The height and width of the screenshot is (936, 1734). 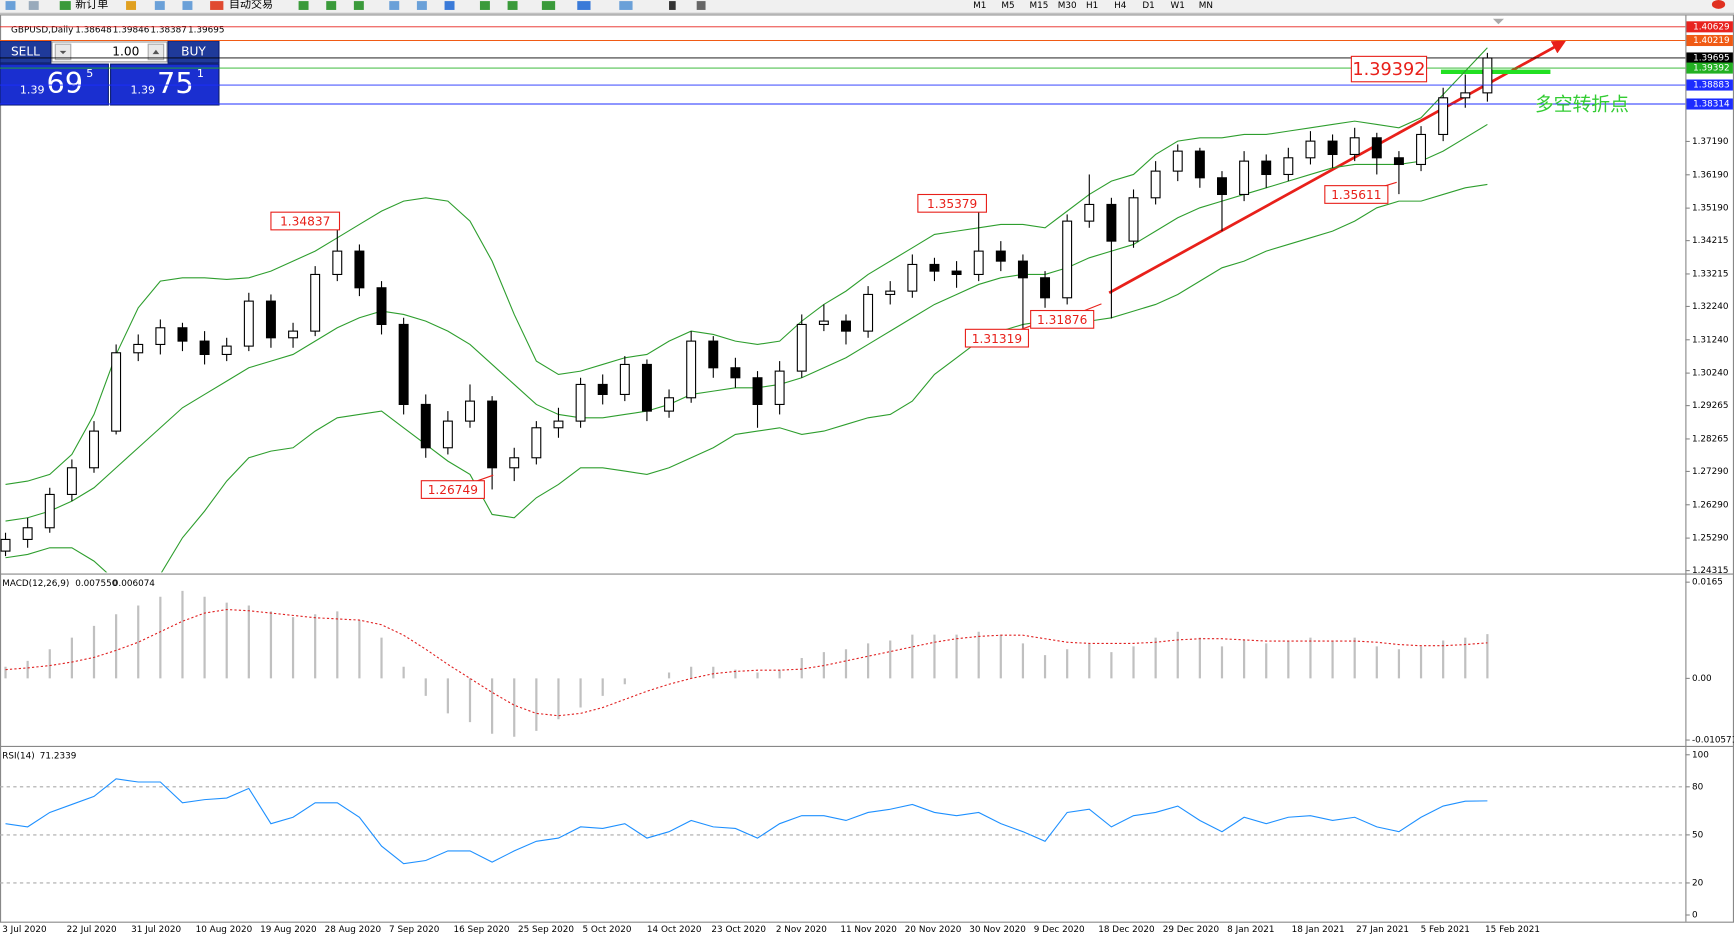 What do you see at coordinates (109, 52) in the screenshot?
I see `lot-input` at bounding box center [109, 52].